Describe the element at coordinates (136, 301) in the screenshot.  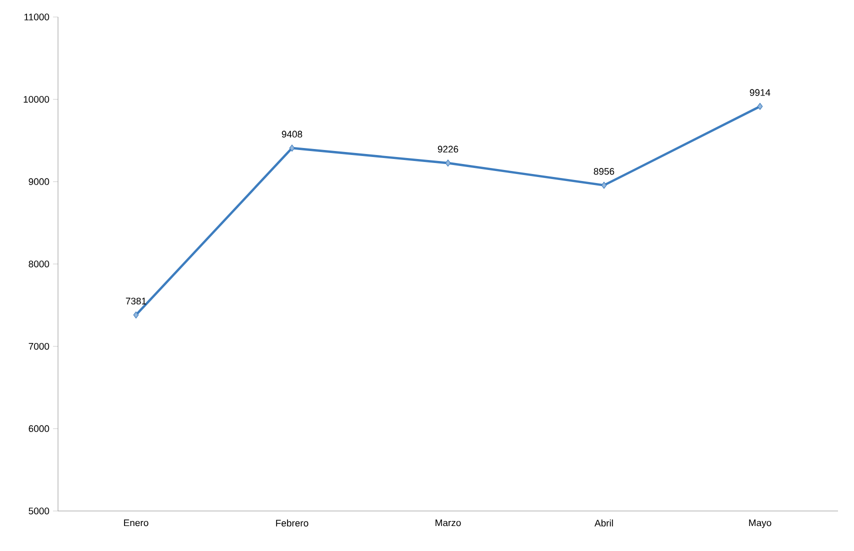
I see `data-label: 7381` at that location.